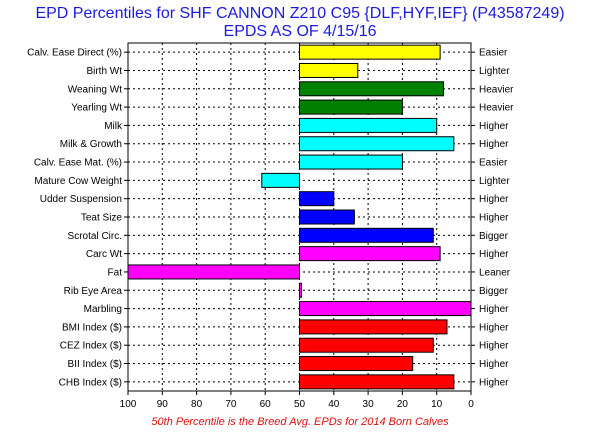 This screenshot has width=600, height=435. What do you see at coordinates (128, 404) in the screenshot?
I see `x-tick-label: 100` at bounding box center [128, 404].